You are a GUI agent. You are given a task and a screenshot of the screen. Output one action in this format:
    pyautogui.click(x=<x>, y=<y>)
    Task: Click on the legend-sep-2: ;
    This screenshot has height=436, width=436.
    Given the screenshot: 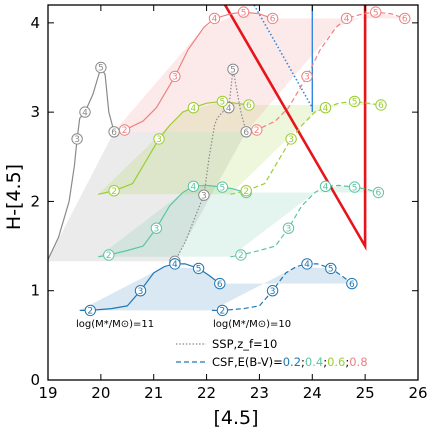 What is the action you would take?
    pyautogui.click(x=325, y=362)
    